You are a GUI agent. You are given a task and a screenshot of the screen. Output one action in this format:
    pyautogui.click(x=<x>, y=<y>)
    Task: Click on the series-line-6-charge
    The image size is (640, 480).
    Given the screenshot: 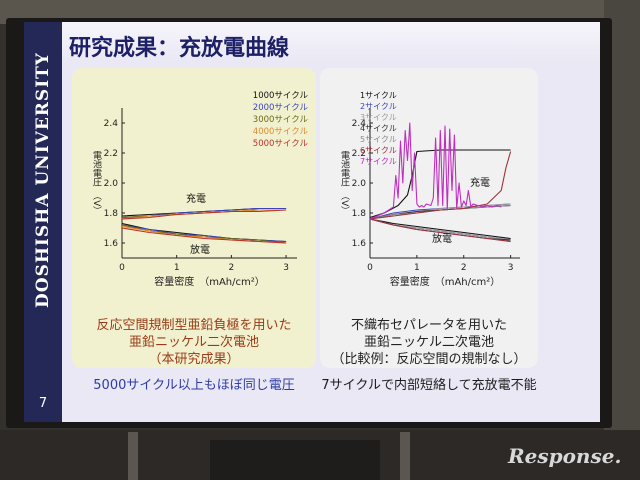 What is the action you would take?
    pyautogui.click(x=440, y=185)
    